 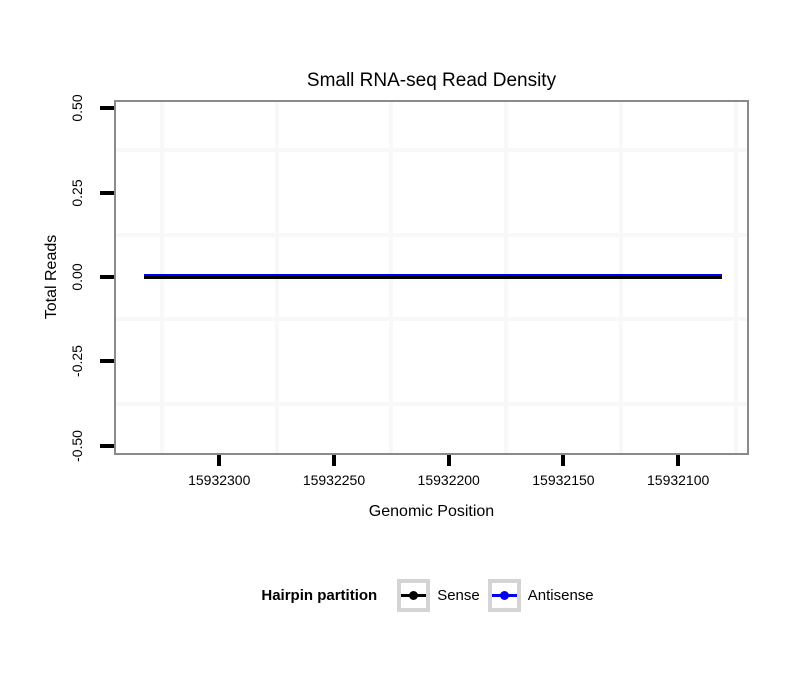 I want to click on x-axis-title: Genomic Position, so click(x=431, y=511).